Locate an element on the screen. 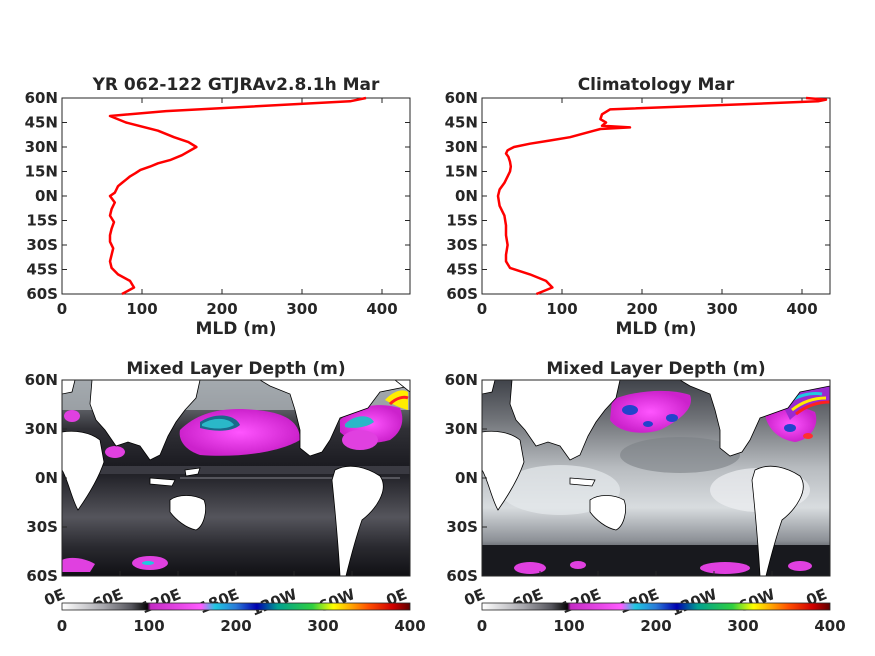 This screenshot has width=875, height=656. panel-title: Climatology Mar is located at coordinates (656, 85).